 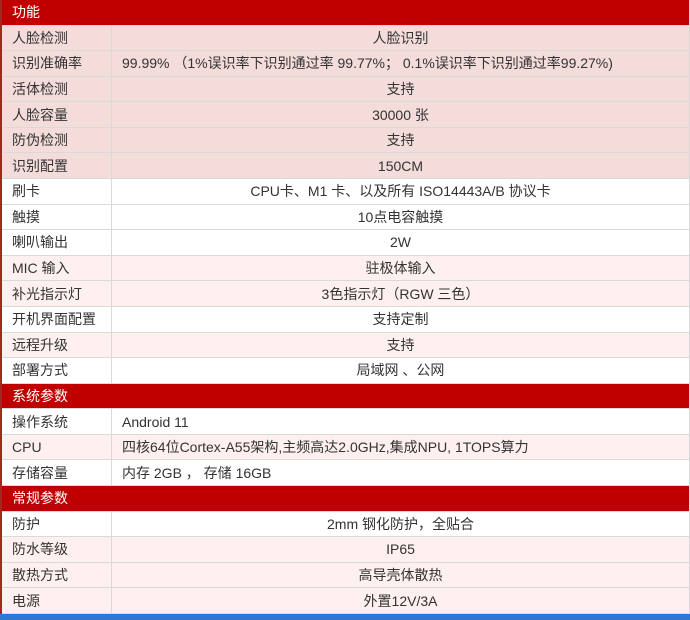 I want to click on table-row: 防护 2mm 钢化防护，全贴合, so click(x=345, y=524).